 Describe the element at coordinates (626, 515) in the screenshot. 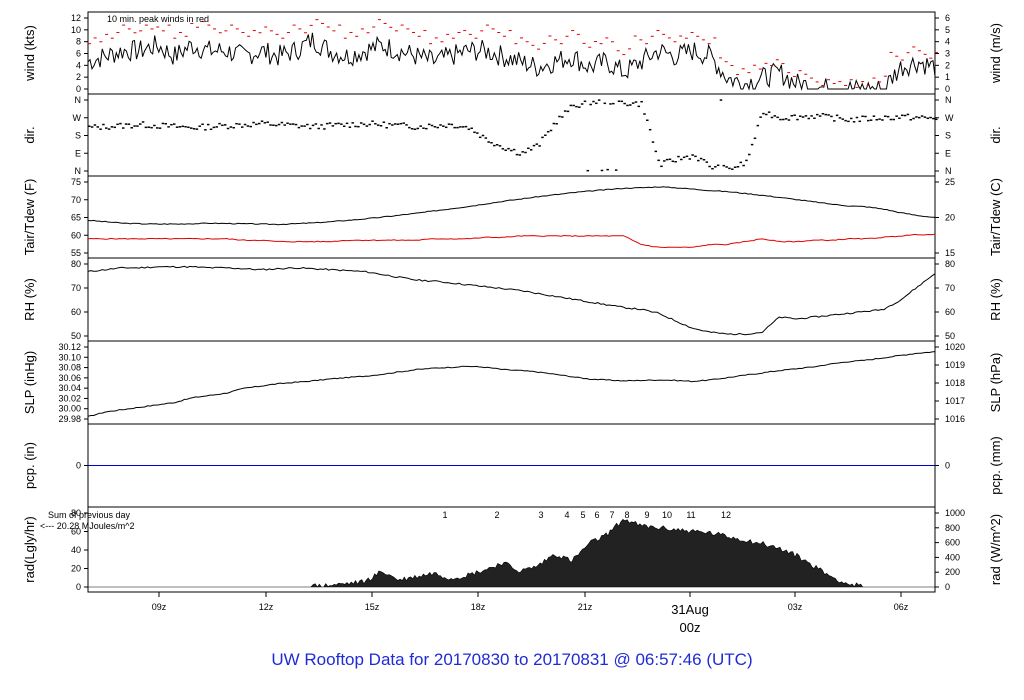

I see `hour-marker: 8` at that location.